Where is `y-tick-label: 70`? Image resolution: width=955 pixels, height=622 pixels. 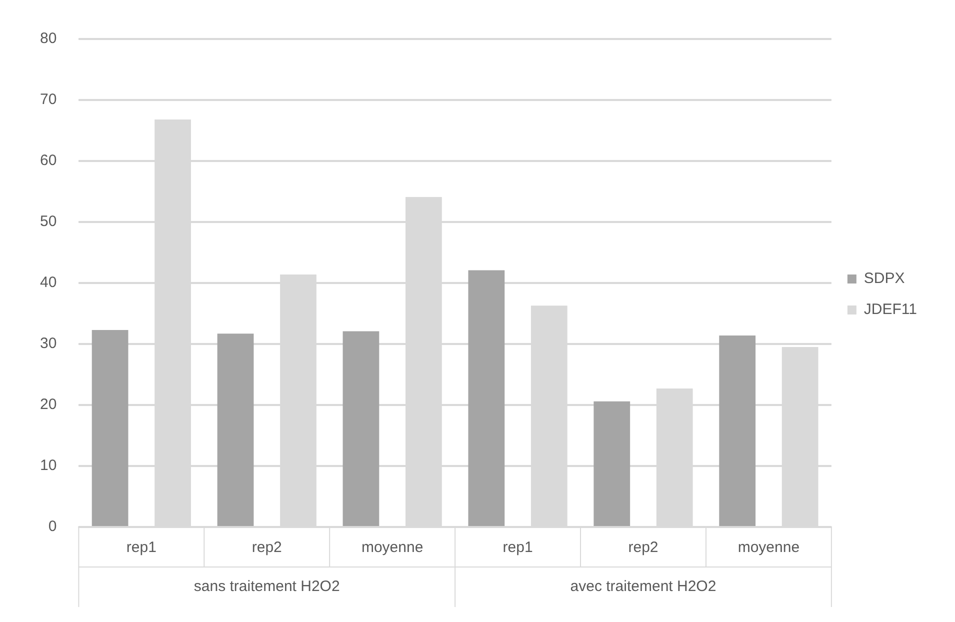
y-tick-label: 70 is located at coordinates (48, 99).